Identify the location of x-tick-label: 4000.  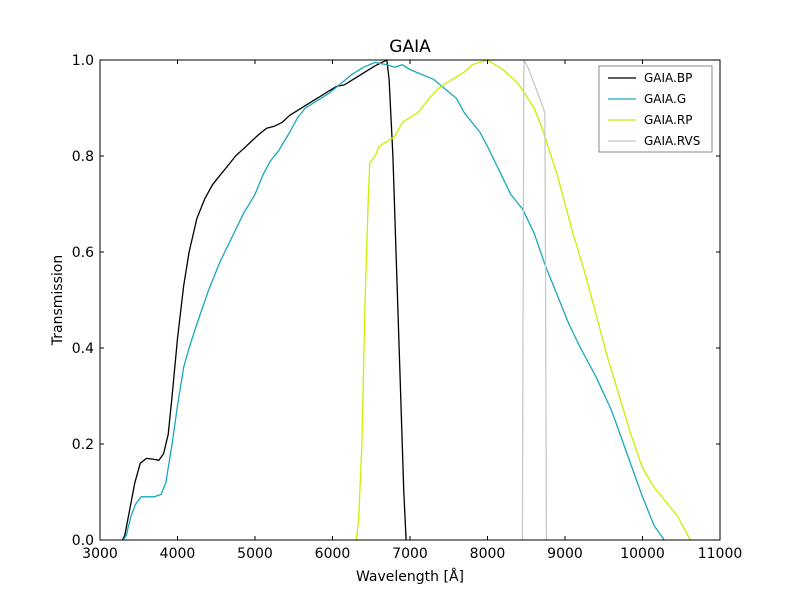
(178, 554).